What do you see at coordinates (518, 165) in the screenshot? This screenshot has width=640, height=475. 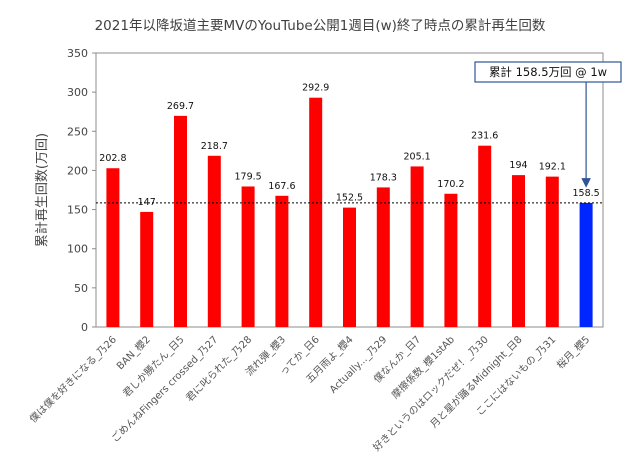 I see `data-label-13: 194` at bounding box center [518, 165].